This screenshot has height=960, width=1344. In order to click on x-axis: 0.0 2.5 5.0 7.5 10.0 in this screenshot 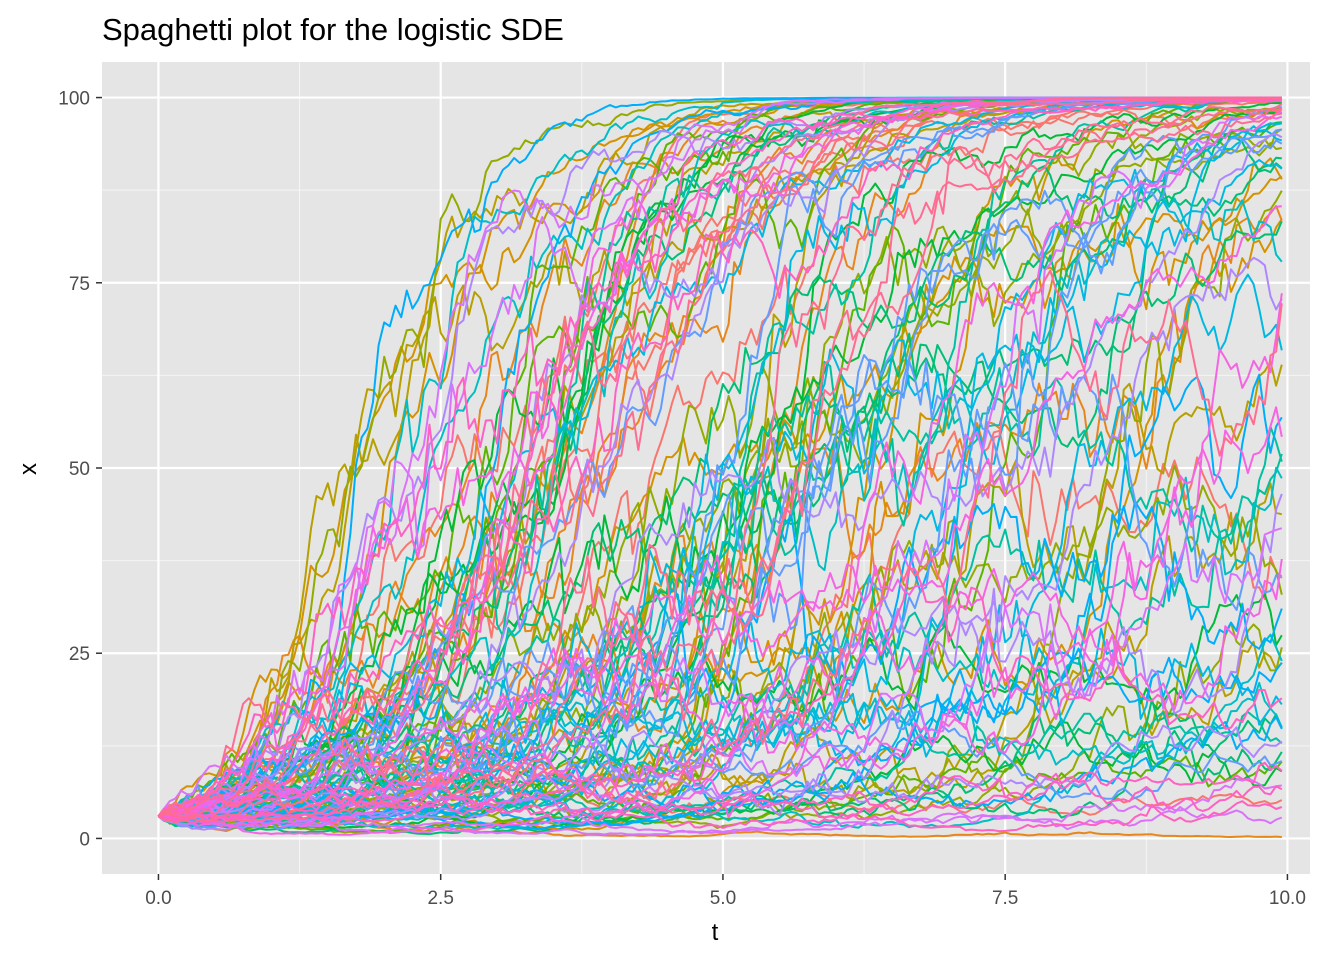, I will do `click(725, 891)`.